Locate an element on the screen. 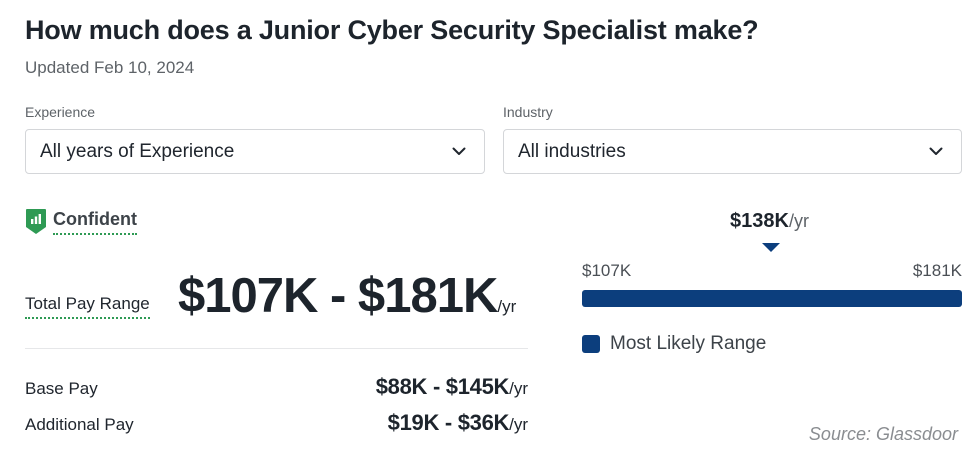 This screenshot has height=455, width=975. total-pay-label: Total Pay Range is located at coordinates (87, 306).